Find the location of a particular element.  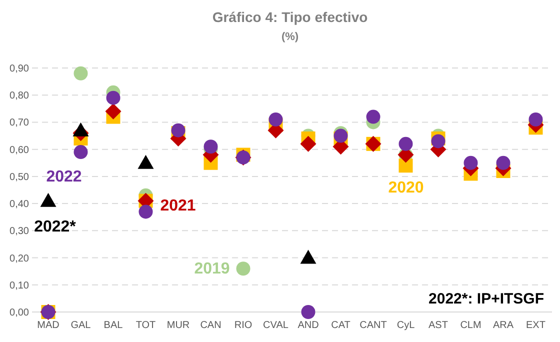

series-label: 2019 is located at coordinates (212, 269).